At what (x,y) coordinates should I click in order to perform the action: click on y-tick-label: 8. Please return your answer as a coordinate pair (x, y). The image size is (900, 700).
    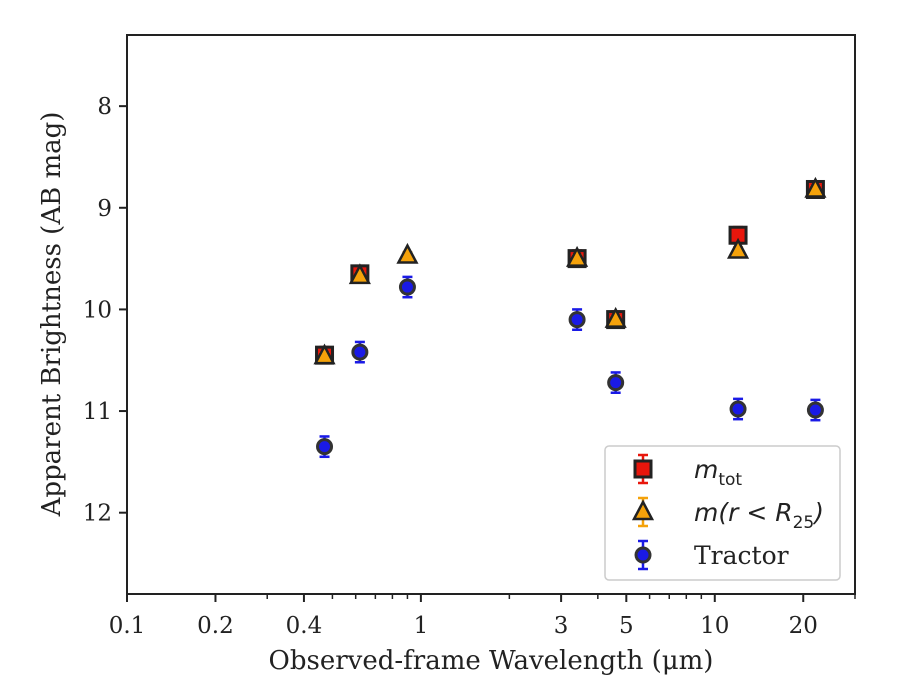
    Looking at the image, I should click on (104, 107).